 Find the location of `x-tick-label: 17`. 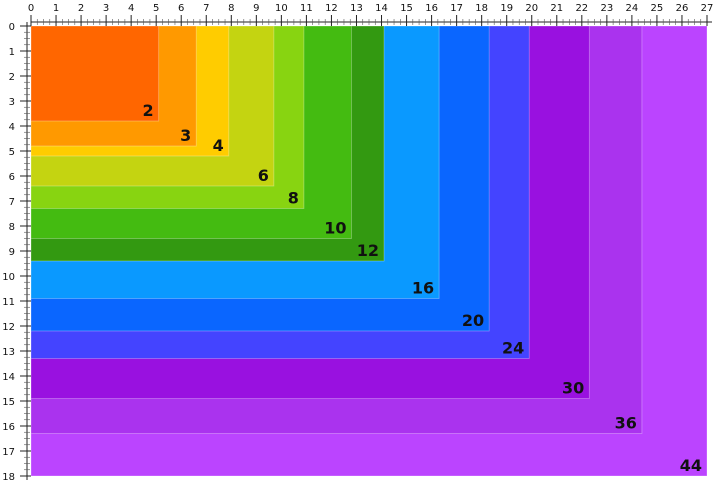

x-tick-label: 17 is located at coordinates (456, 8).